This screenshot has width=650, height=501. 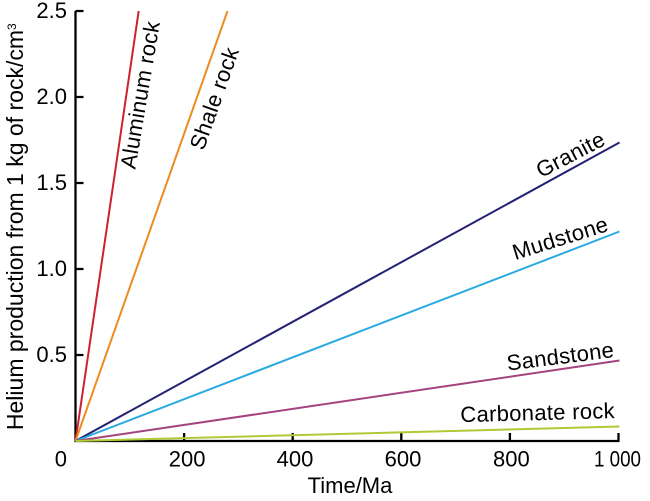 What do you see at coordinates (51, 268) in the screenshot?
I see `svg-text: 1.0` at bounding box center [51, 268].